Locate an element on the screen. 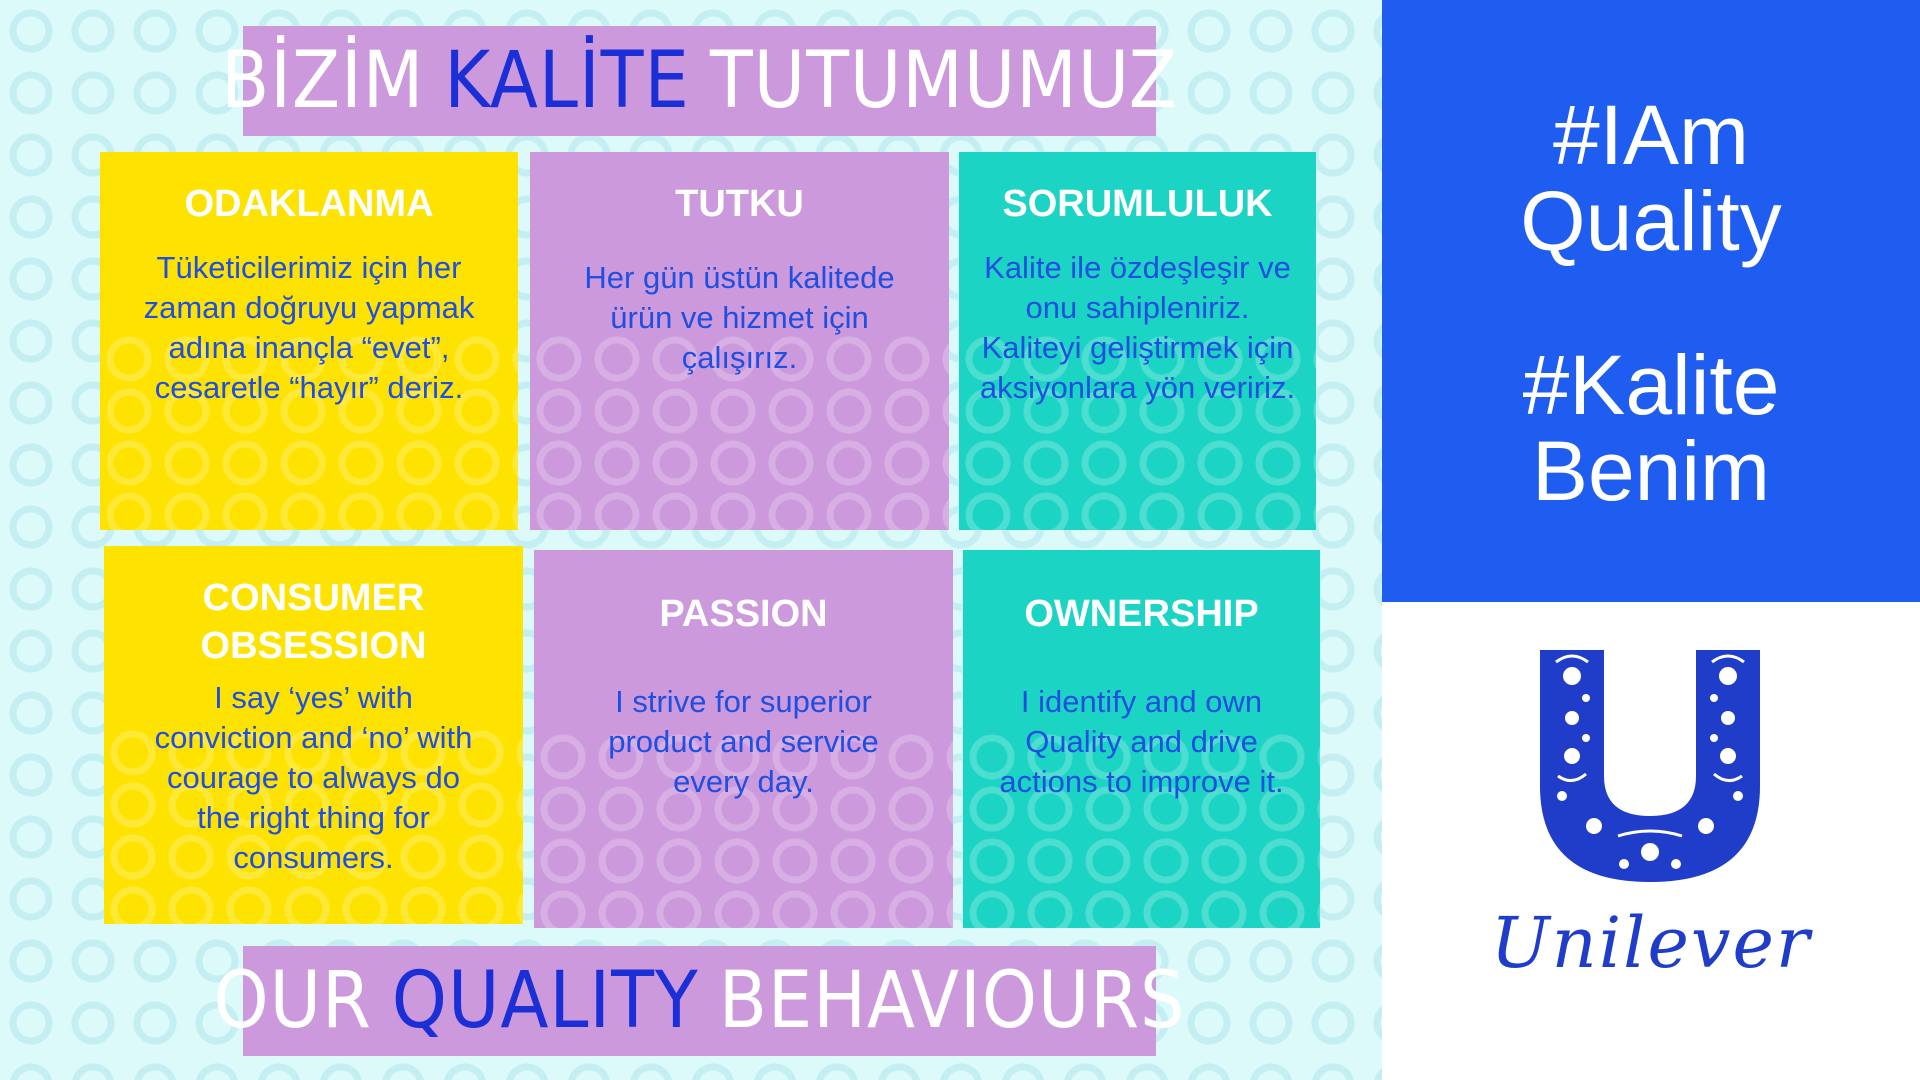  card-text-line: adına inançla “evet”, is located at coordinates (309, 347).